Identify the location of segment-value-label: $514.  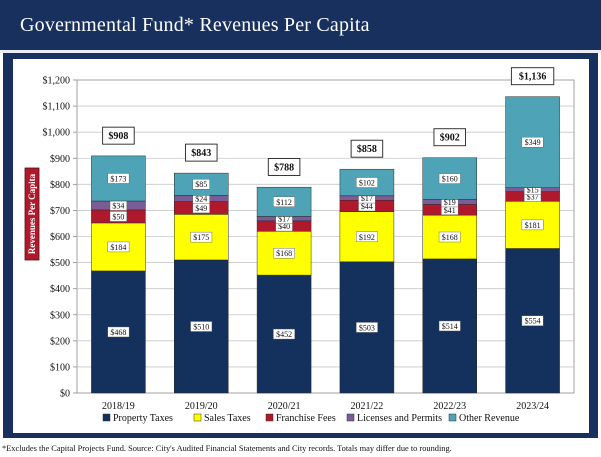
(450, 326).